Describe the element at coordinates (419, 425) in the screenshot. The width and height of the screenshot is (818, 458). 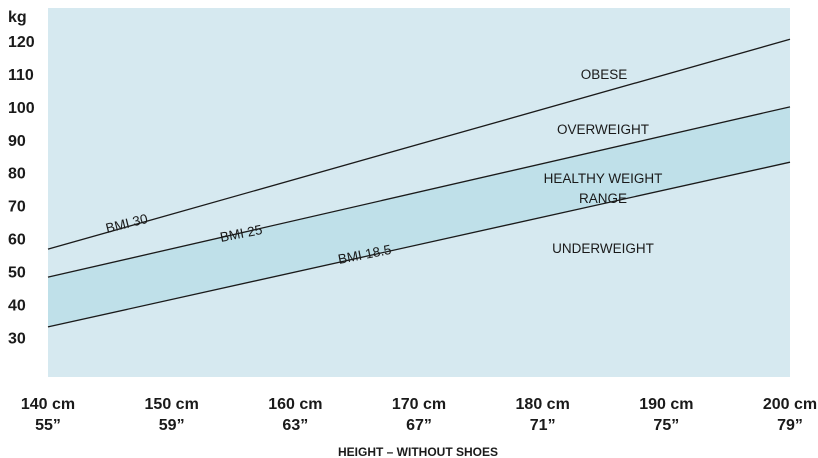
I see `x-tick-label-inch: 67”` at that location.